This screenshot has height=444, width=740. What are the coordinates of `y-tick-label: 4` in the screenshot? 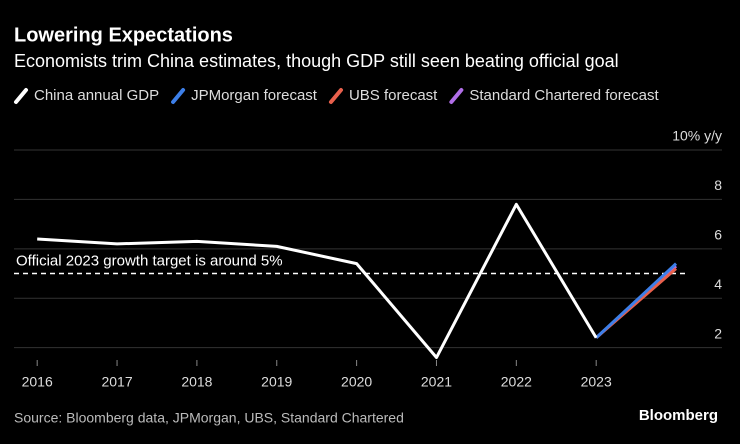 It's located at (718, 284).